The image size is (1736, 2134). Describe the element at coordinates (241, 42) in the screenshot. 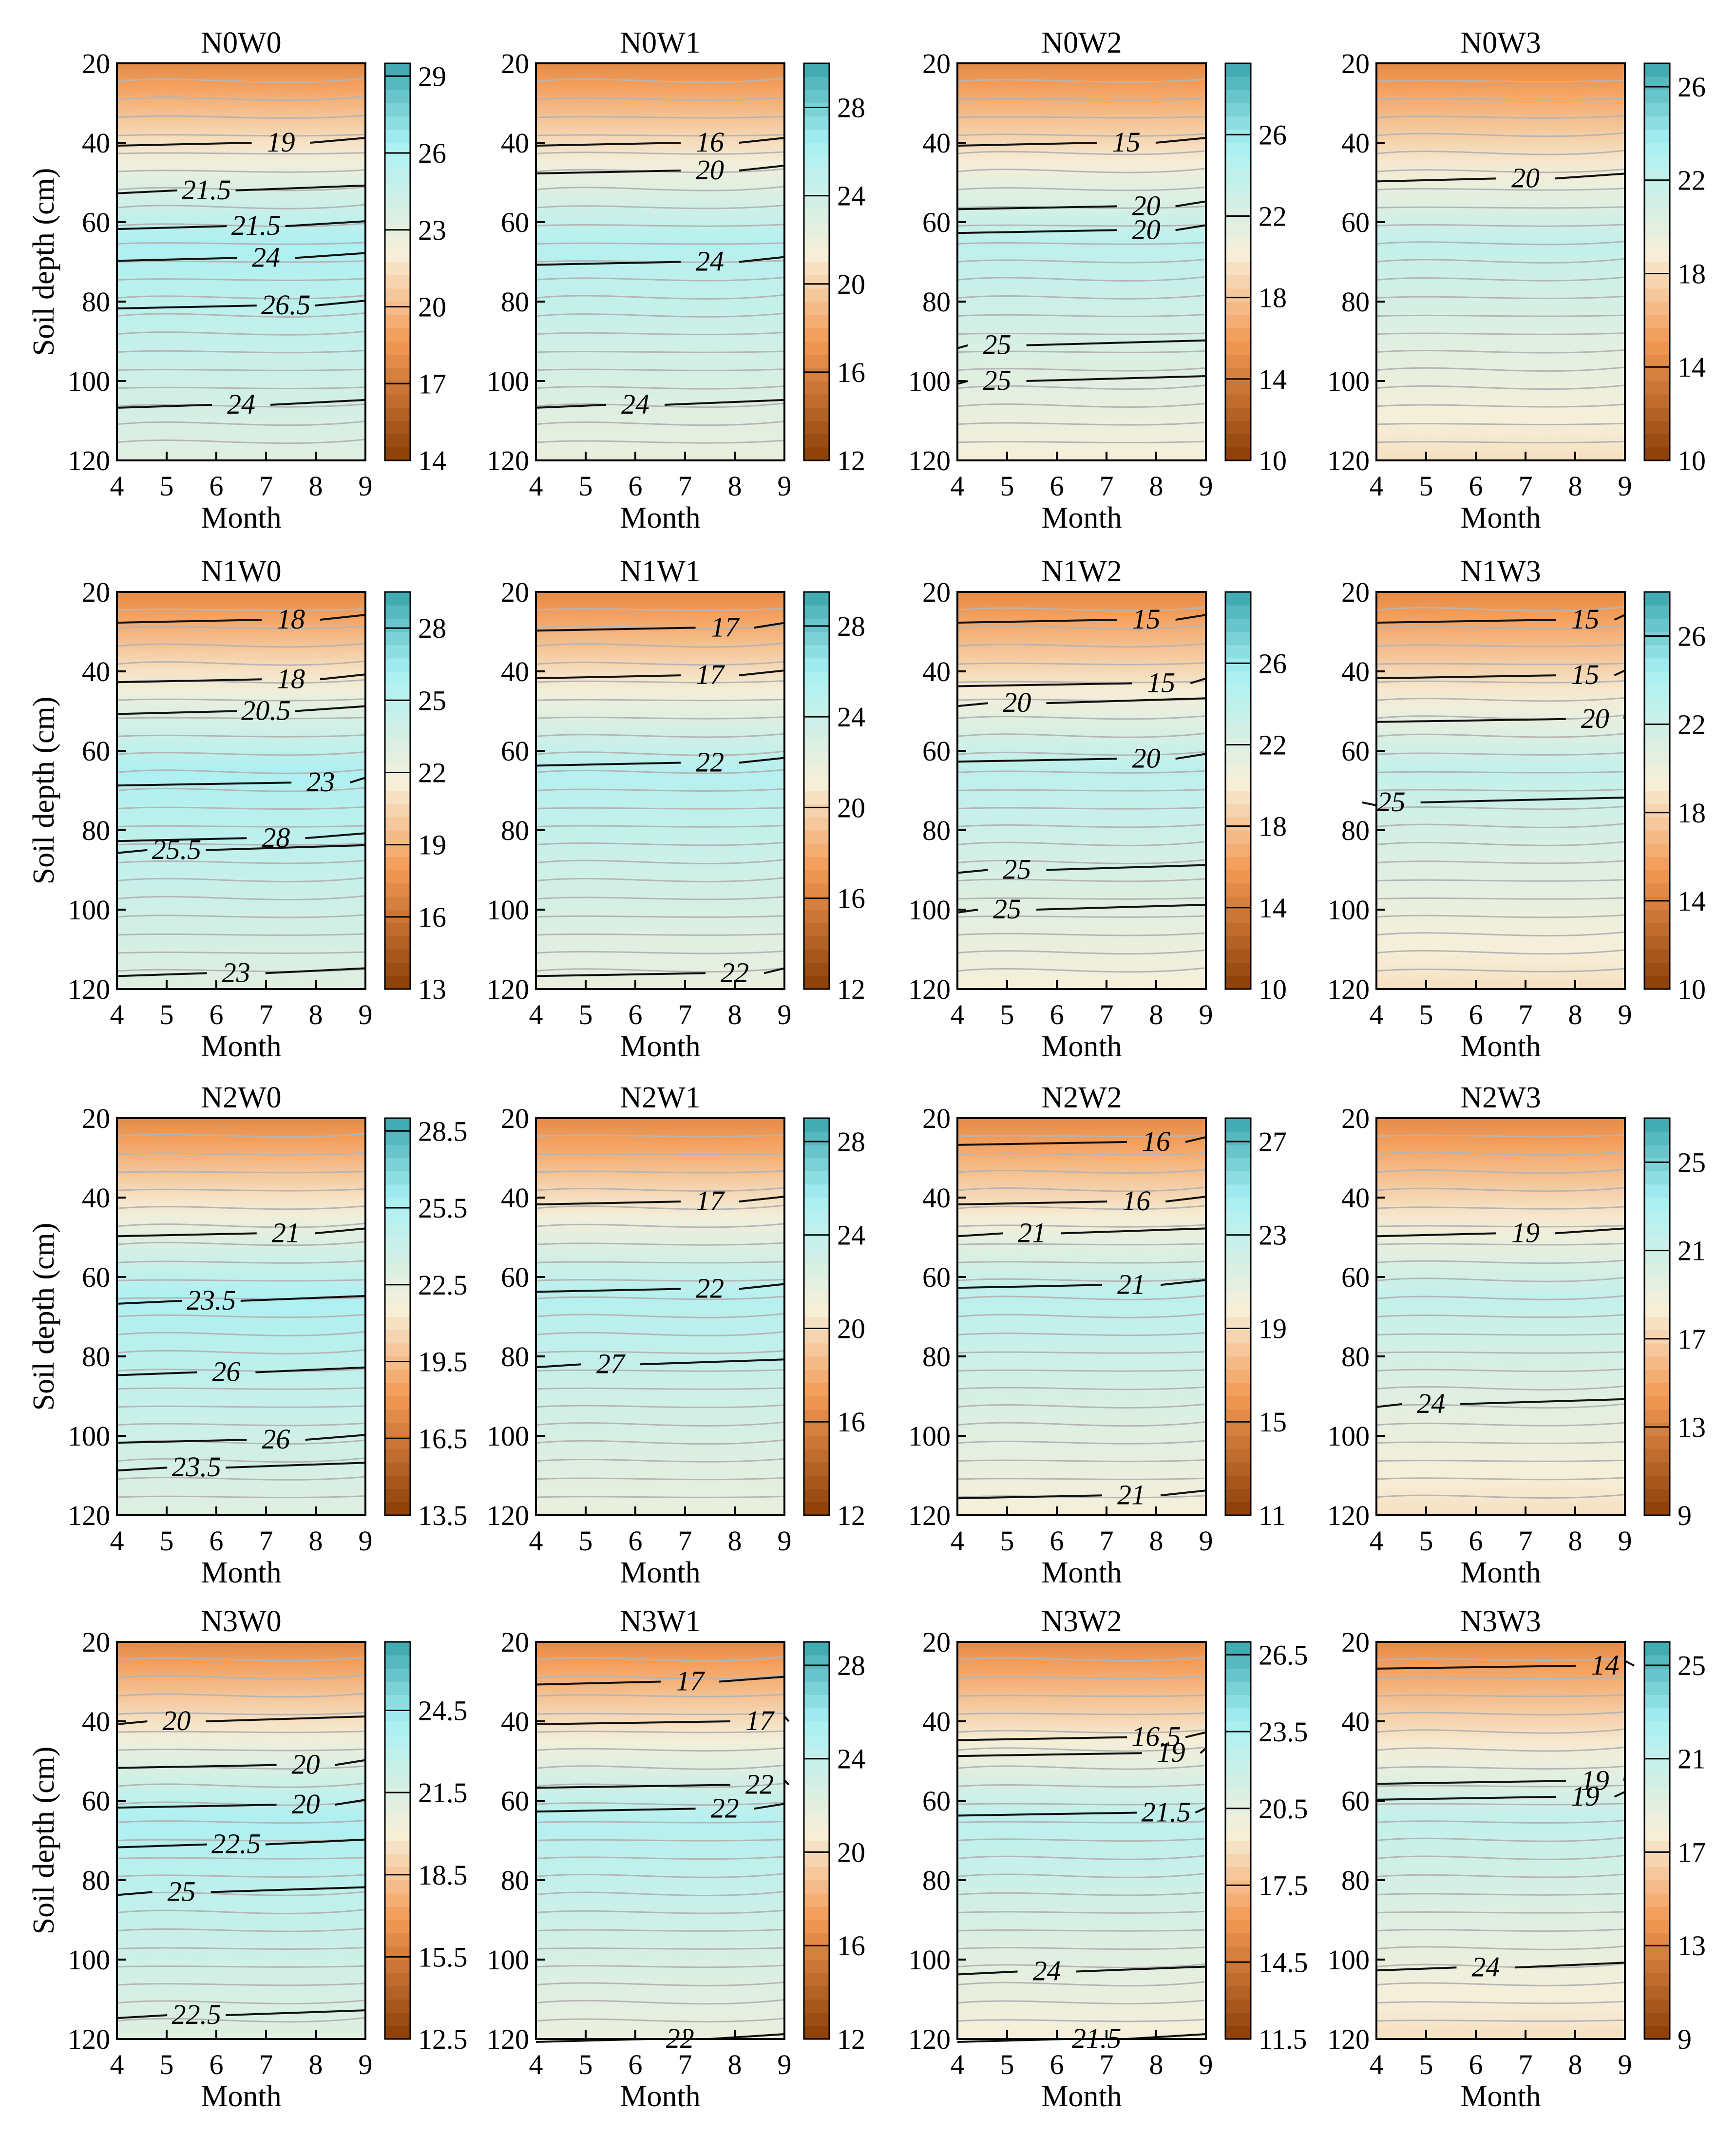

I see `panel-title: N0W0` at that location.